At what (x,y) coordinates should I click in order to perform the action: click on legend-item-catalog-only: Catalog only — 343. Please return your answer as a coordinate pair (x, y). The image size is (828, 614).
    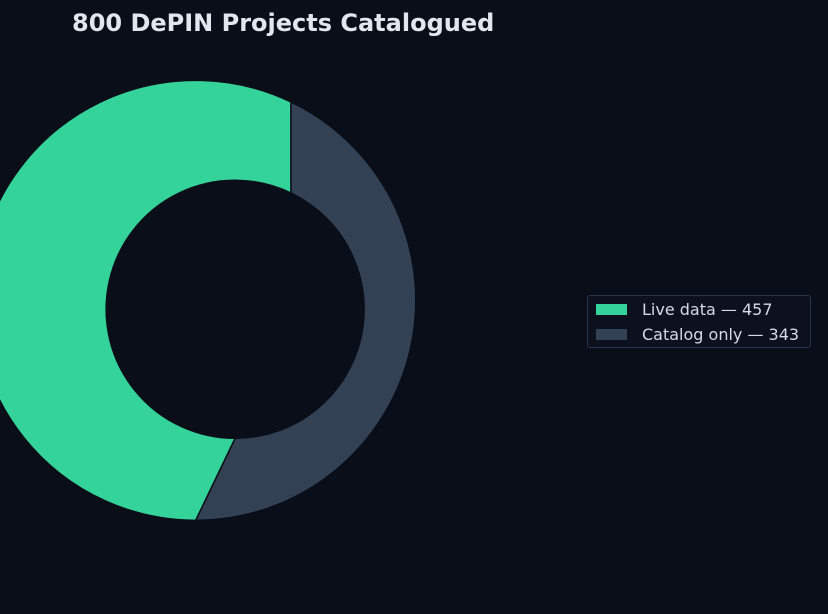
    Looking at the image, I should click on (697, 334).